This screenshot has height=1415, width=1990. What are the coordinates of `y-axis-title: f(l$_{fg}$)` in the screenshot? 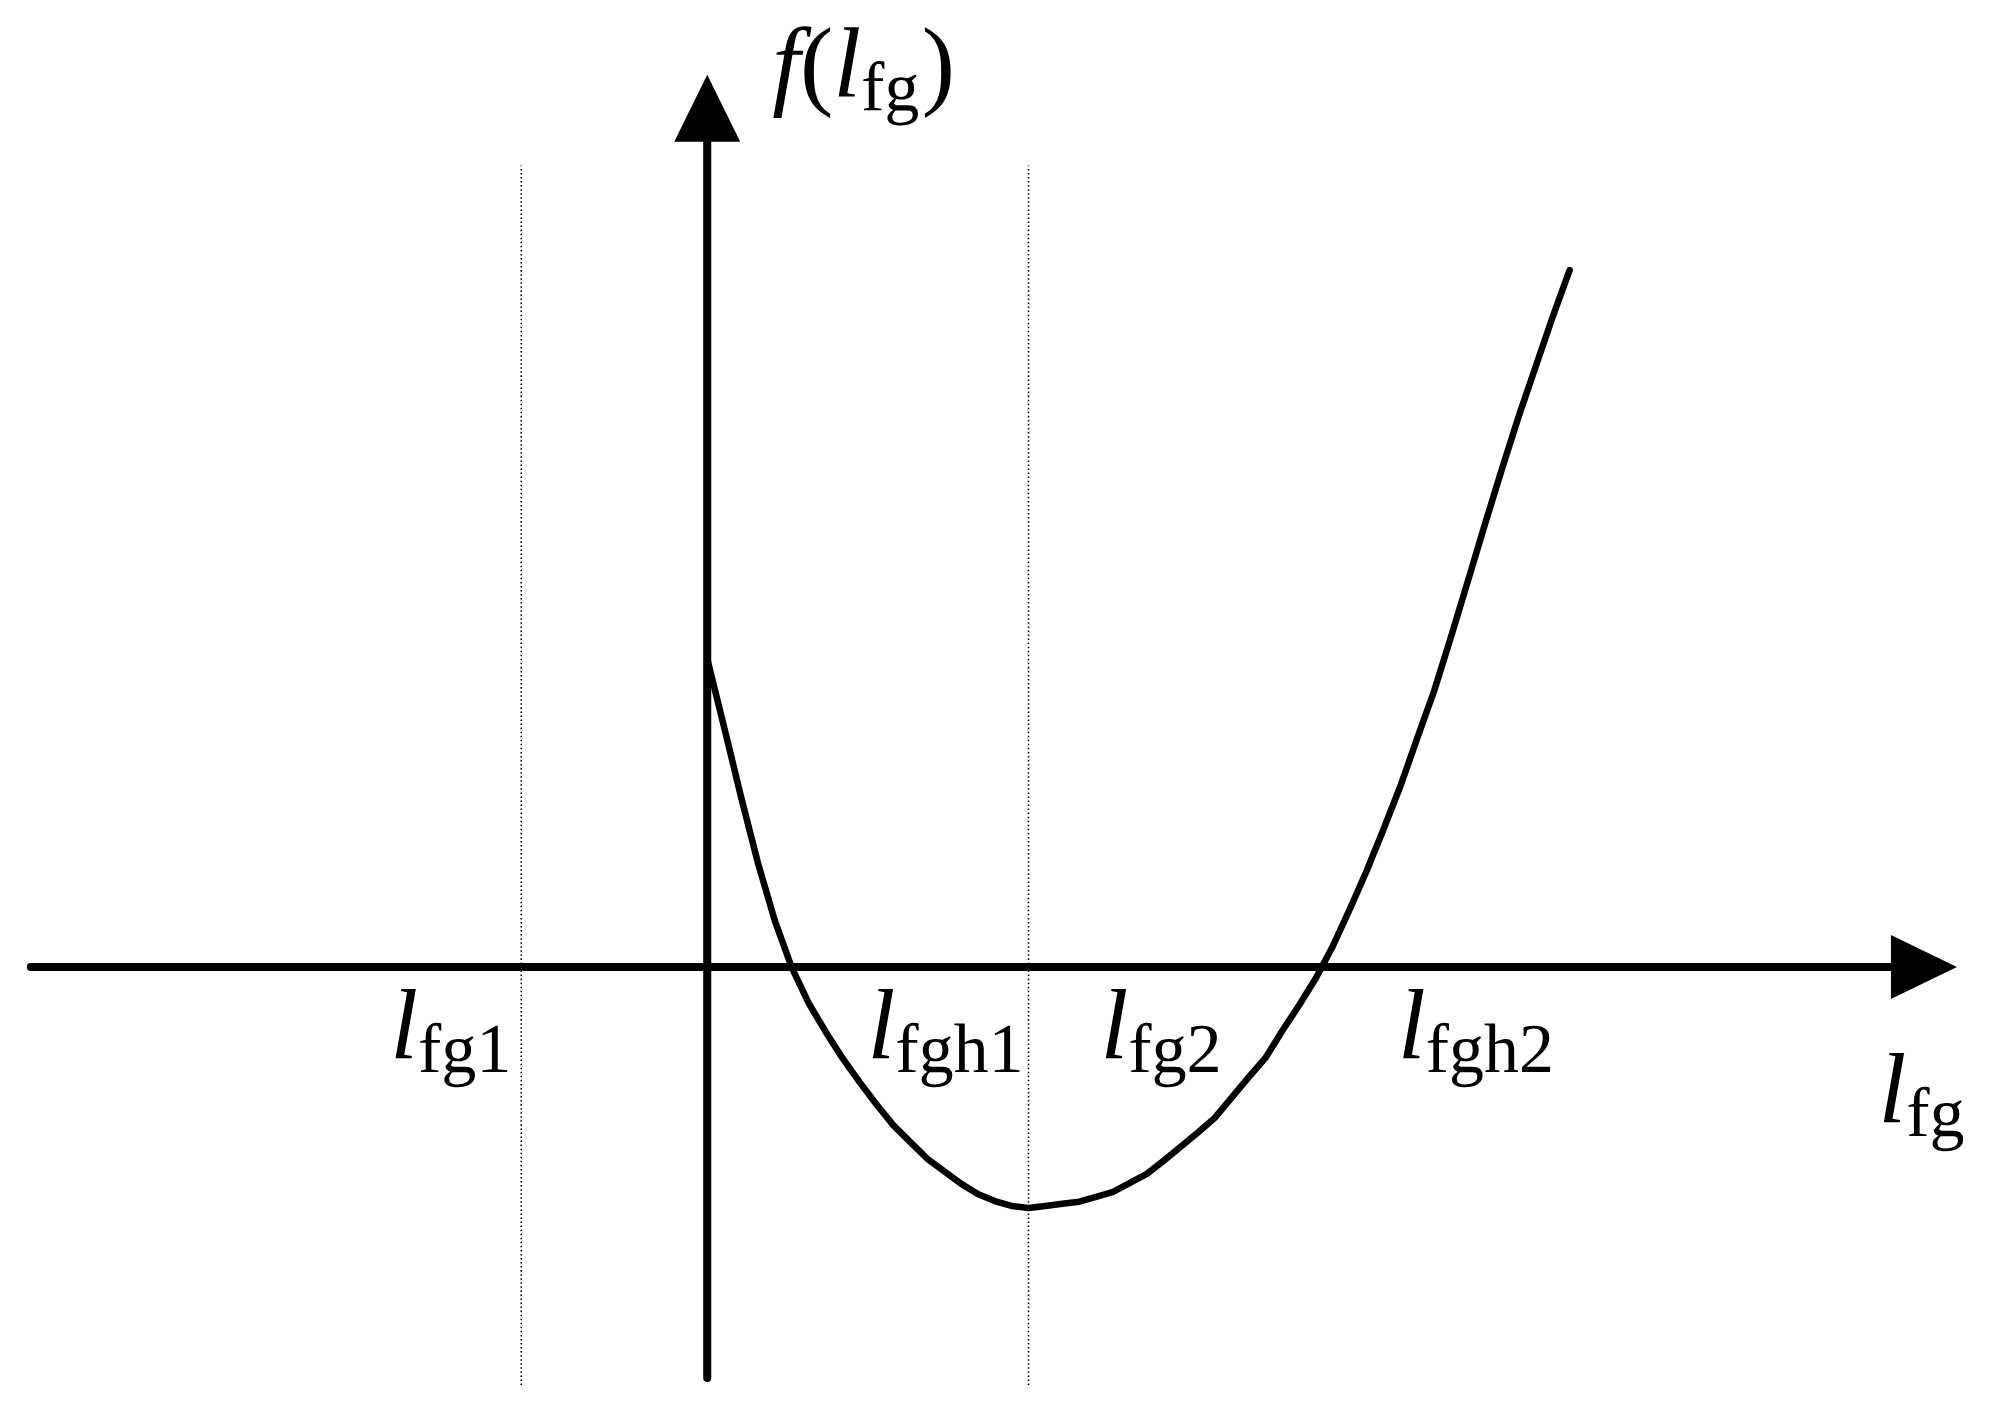 It's located at (862, 76).